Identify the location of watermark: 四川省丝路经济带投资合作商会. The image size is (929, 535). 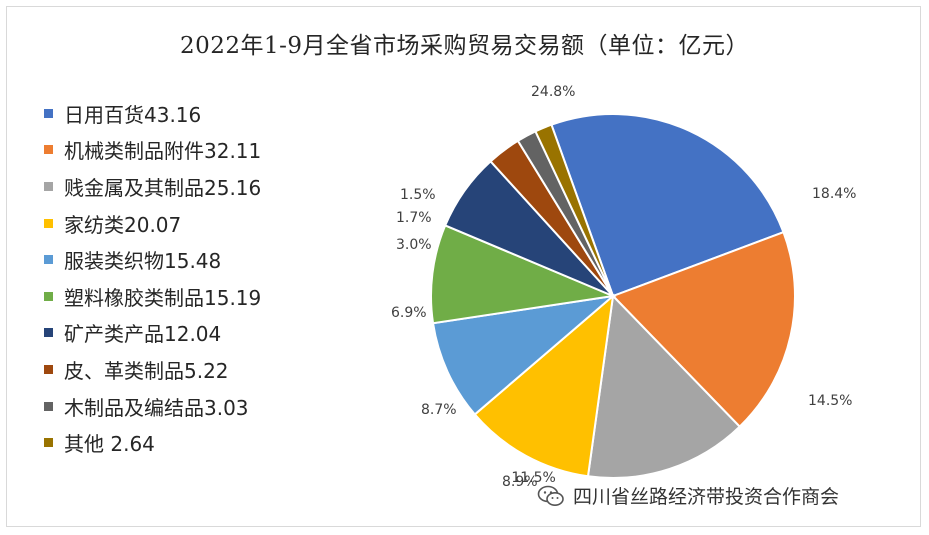
(688, 495).